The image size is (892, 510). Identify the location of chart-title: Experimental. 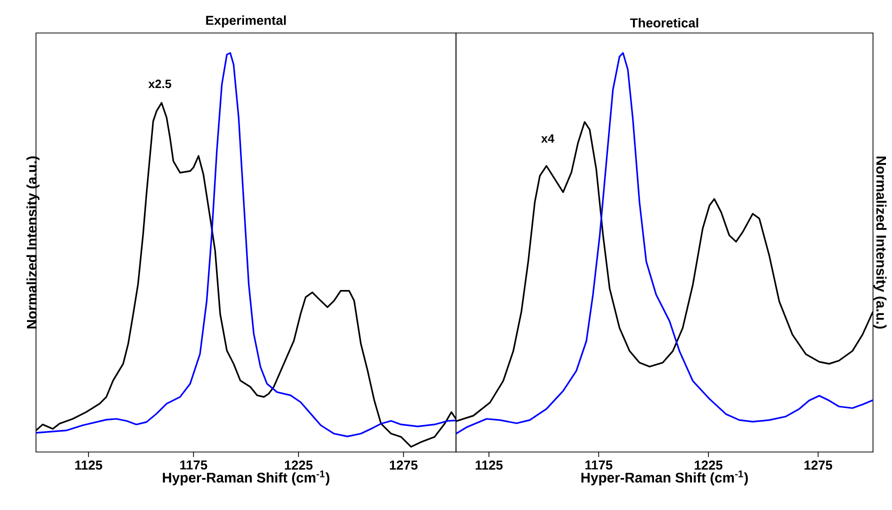
(246, 21).